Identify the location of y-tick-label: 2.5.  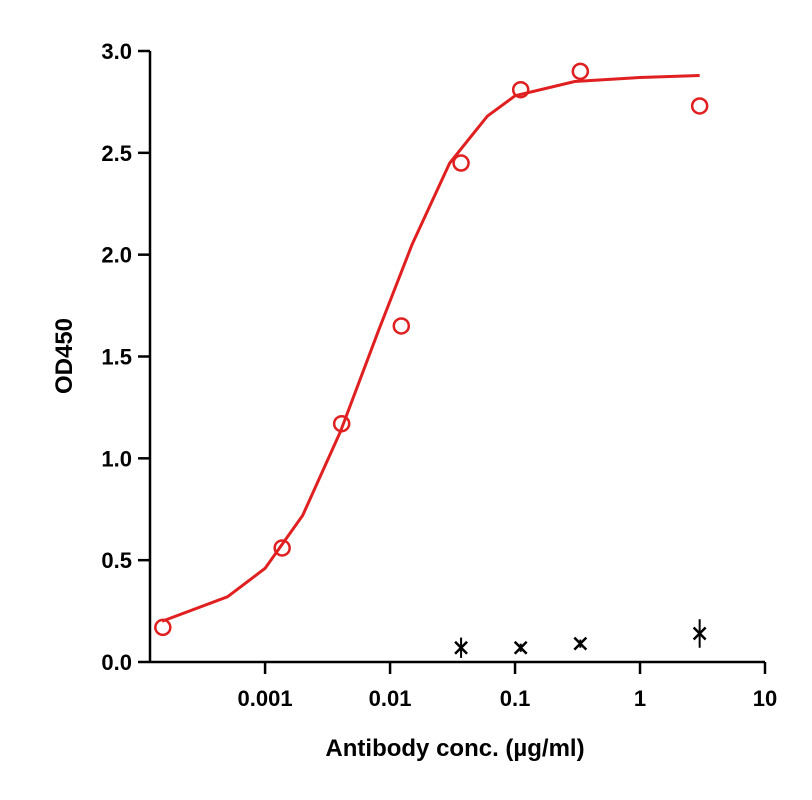
(116, 153).